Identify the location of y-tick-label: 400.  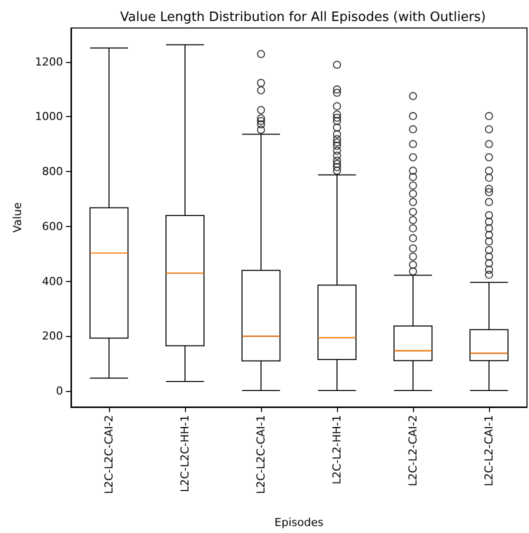
(52, 281).